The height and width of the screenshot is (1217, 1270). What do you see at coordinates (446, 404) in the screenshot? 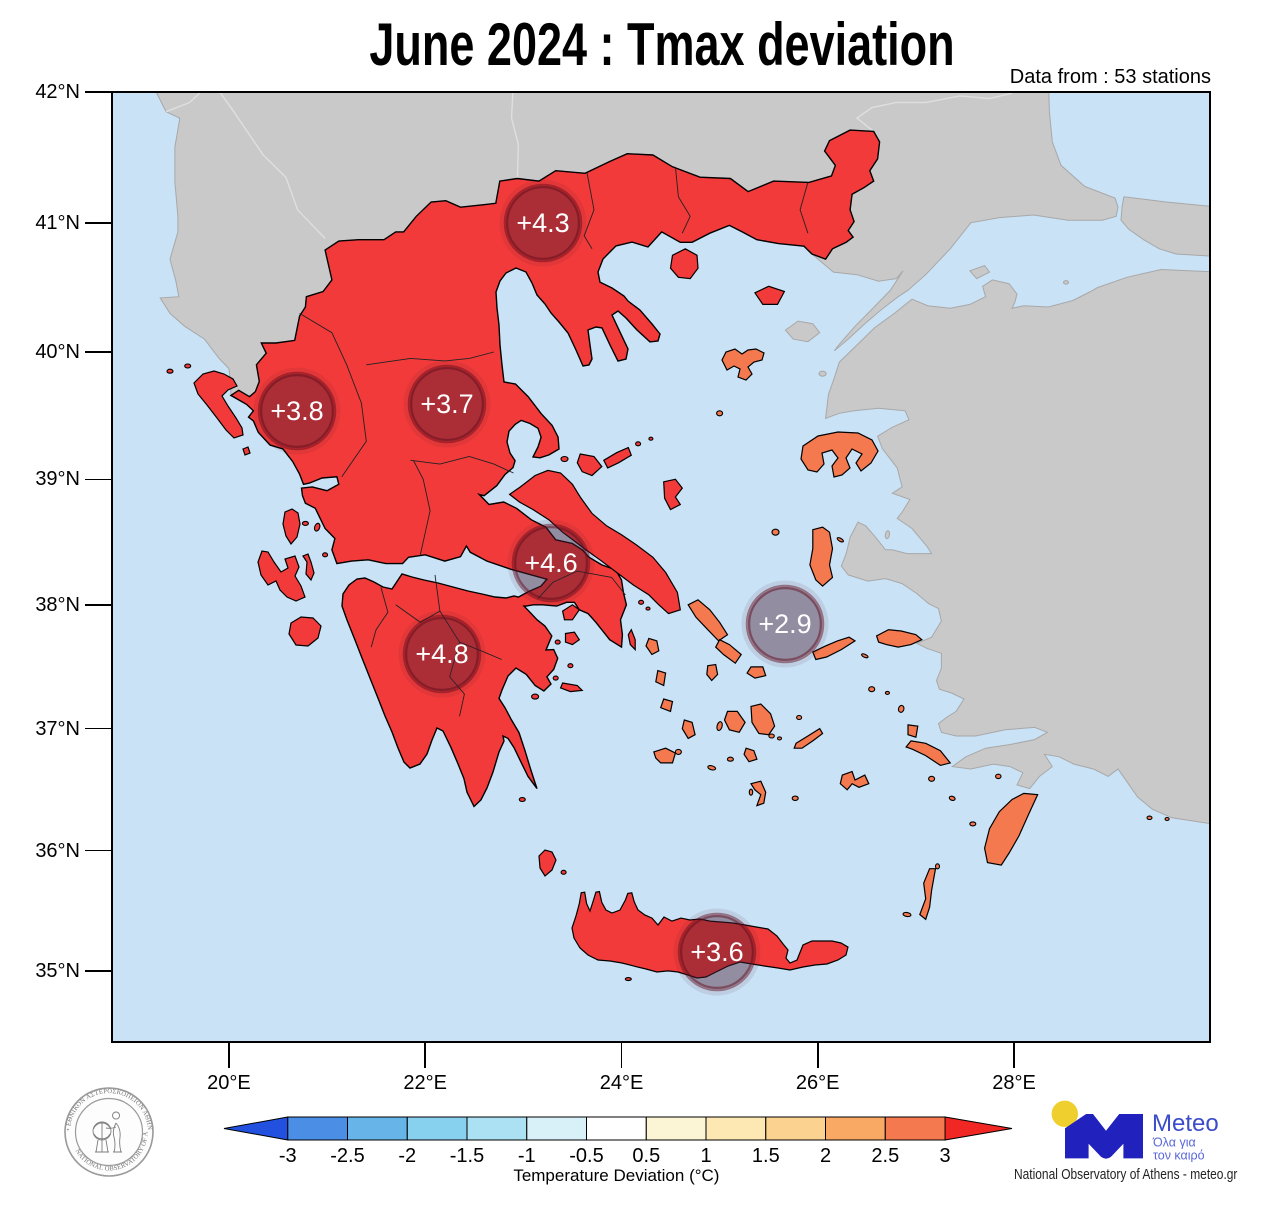
I see `svg-text: +3.7` at bounding box center [446, 404].